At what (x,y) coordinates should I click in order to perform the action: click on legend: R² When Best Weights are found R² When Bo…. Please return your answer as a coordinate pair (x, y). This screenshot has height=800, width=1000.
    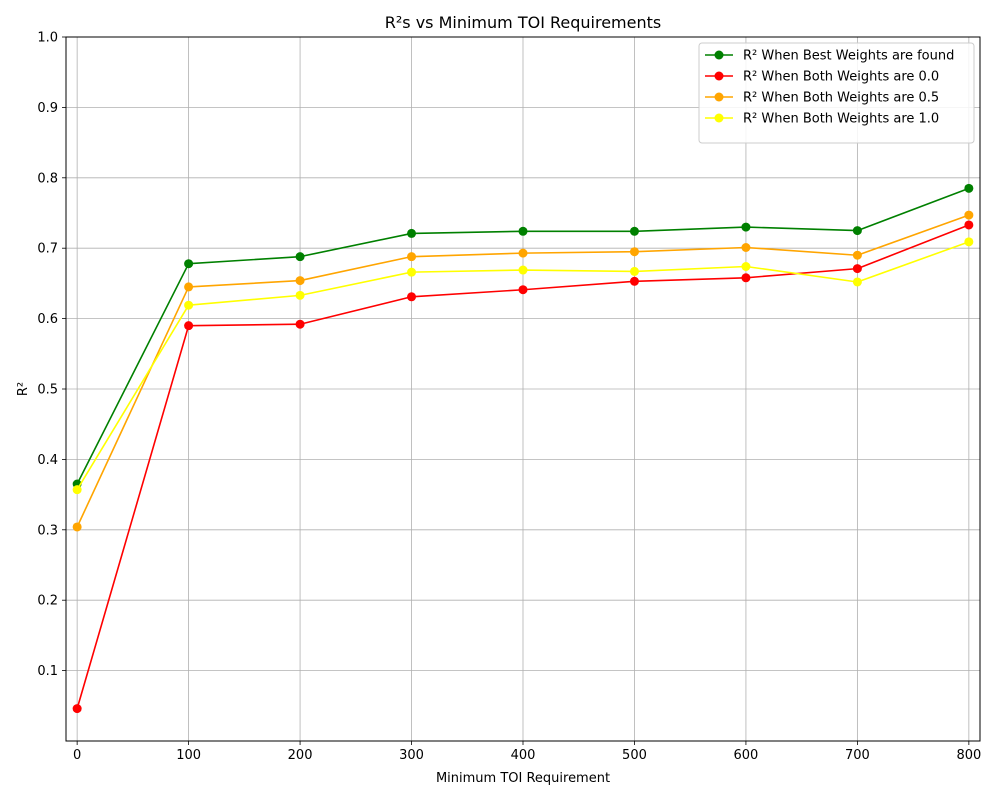
    Looking at the image, I should click on (836, 93).